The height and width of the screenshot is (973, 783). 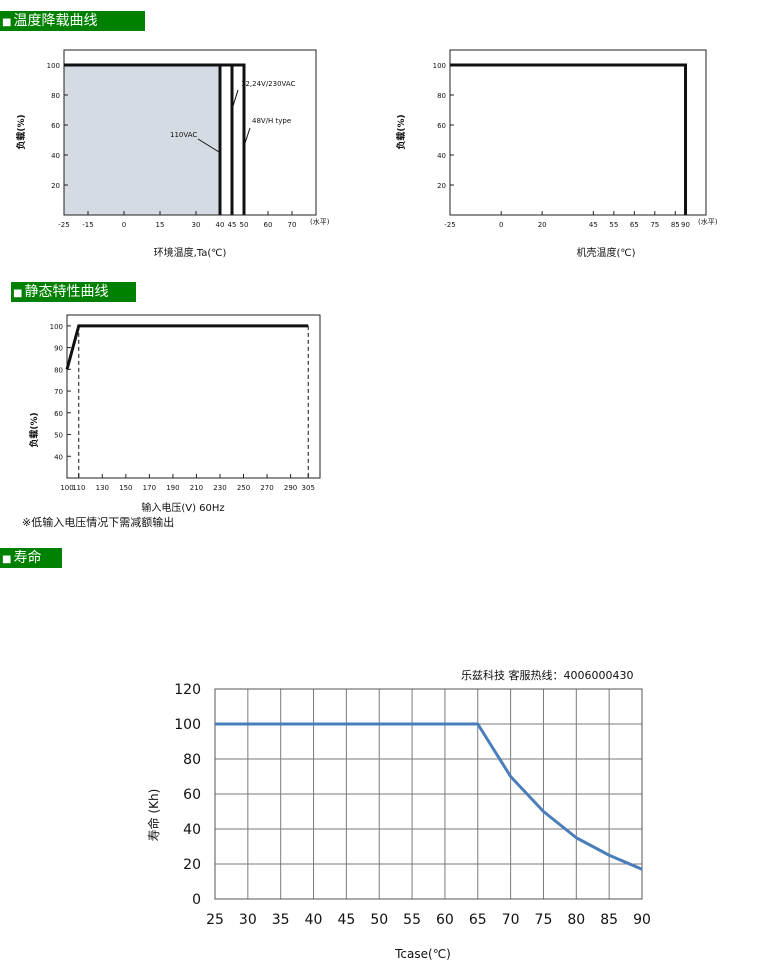 What do you see at coordinates (66, 292) in the screenshot?
I see `section-title: 静态特性曲线` at bounding box center [66, 292].